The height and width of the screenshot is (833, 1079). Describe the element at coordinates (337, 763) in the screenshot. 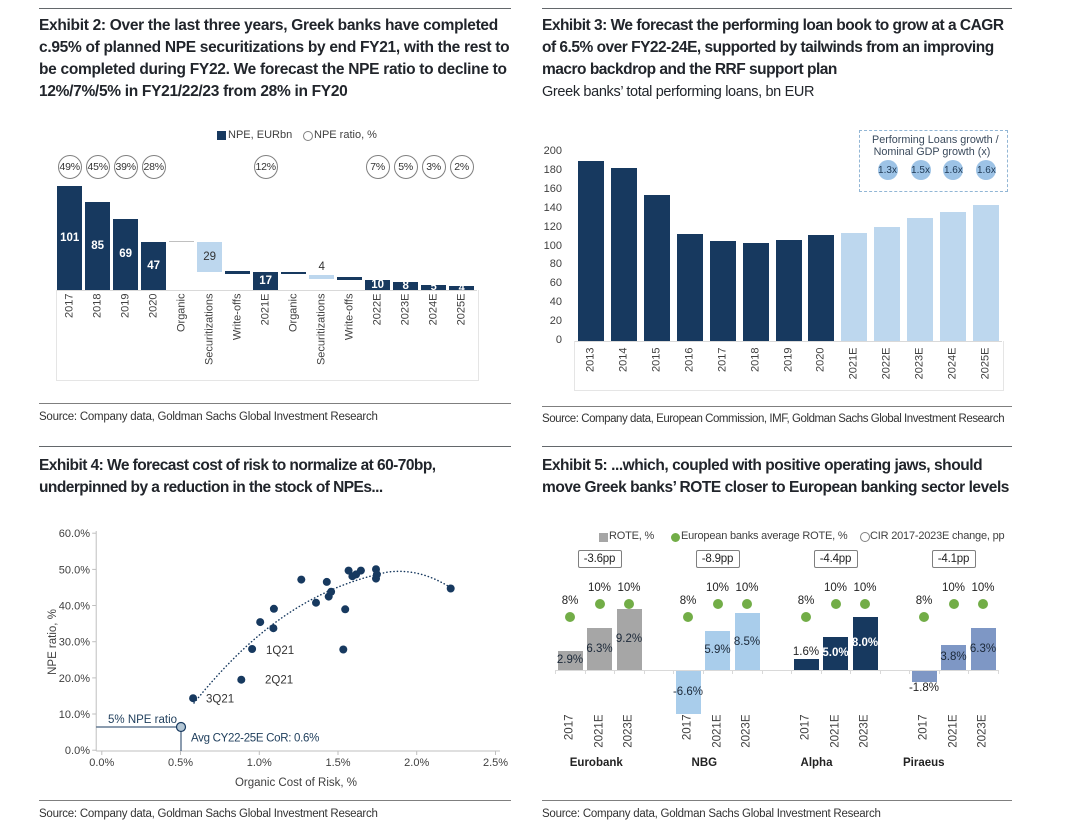

I see `svg-text: 1.5%` at that location.